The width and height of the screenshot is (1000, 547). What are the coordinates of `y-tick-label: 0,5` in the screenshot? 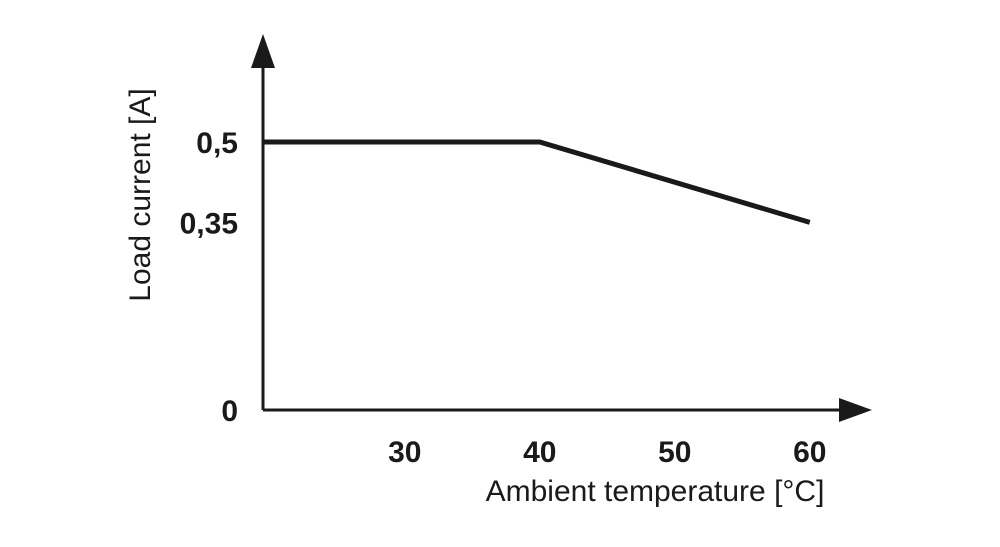 It's located at (217, 143).